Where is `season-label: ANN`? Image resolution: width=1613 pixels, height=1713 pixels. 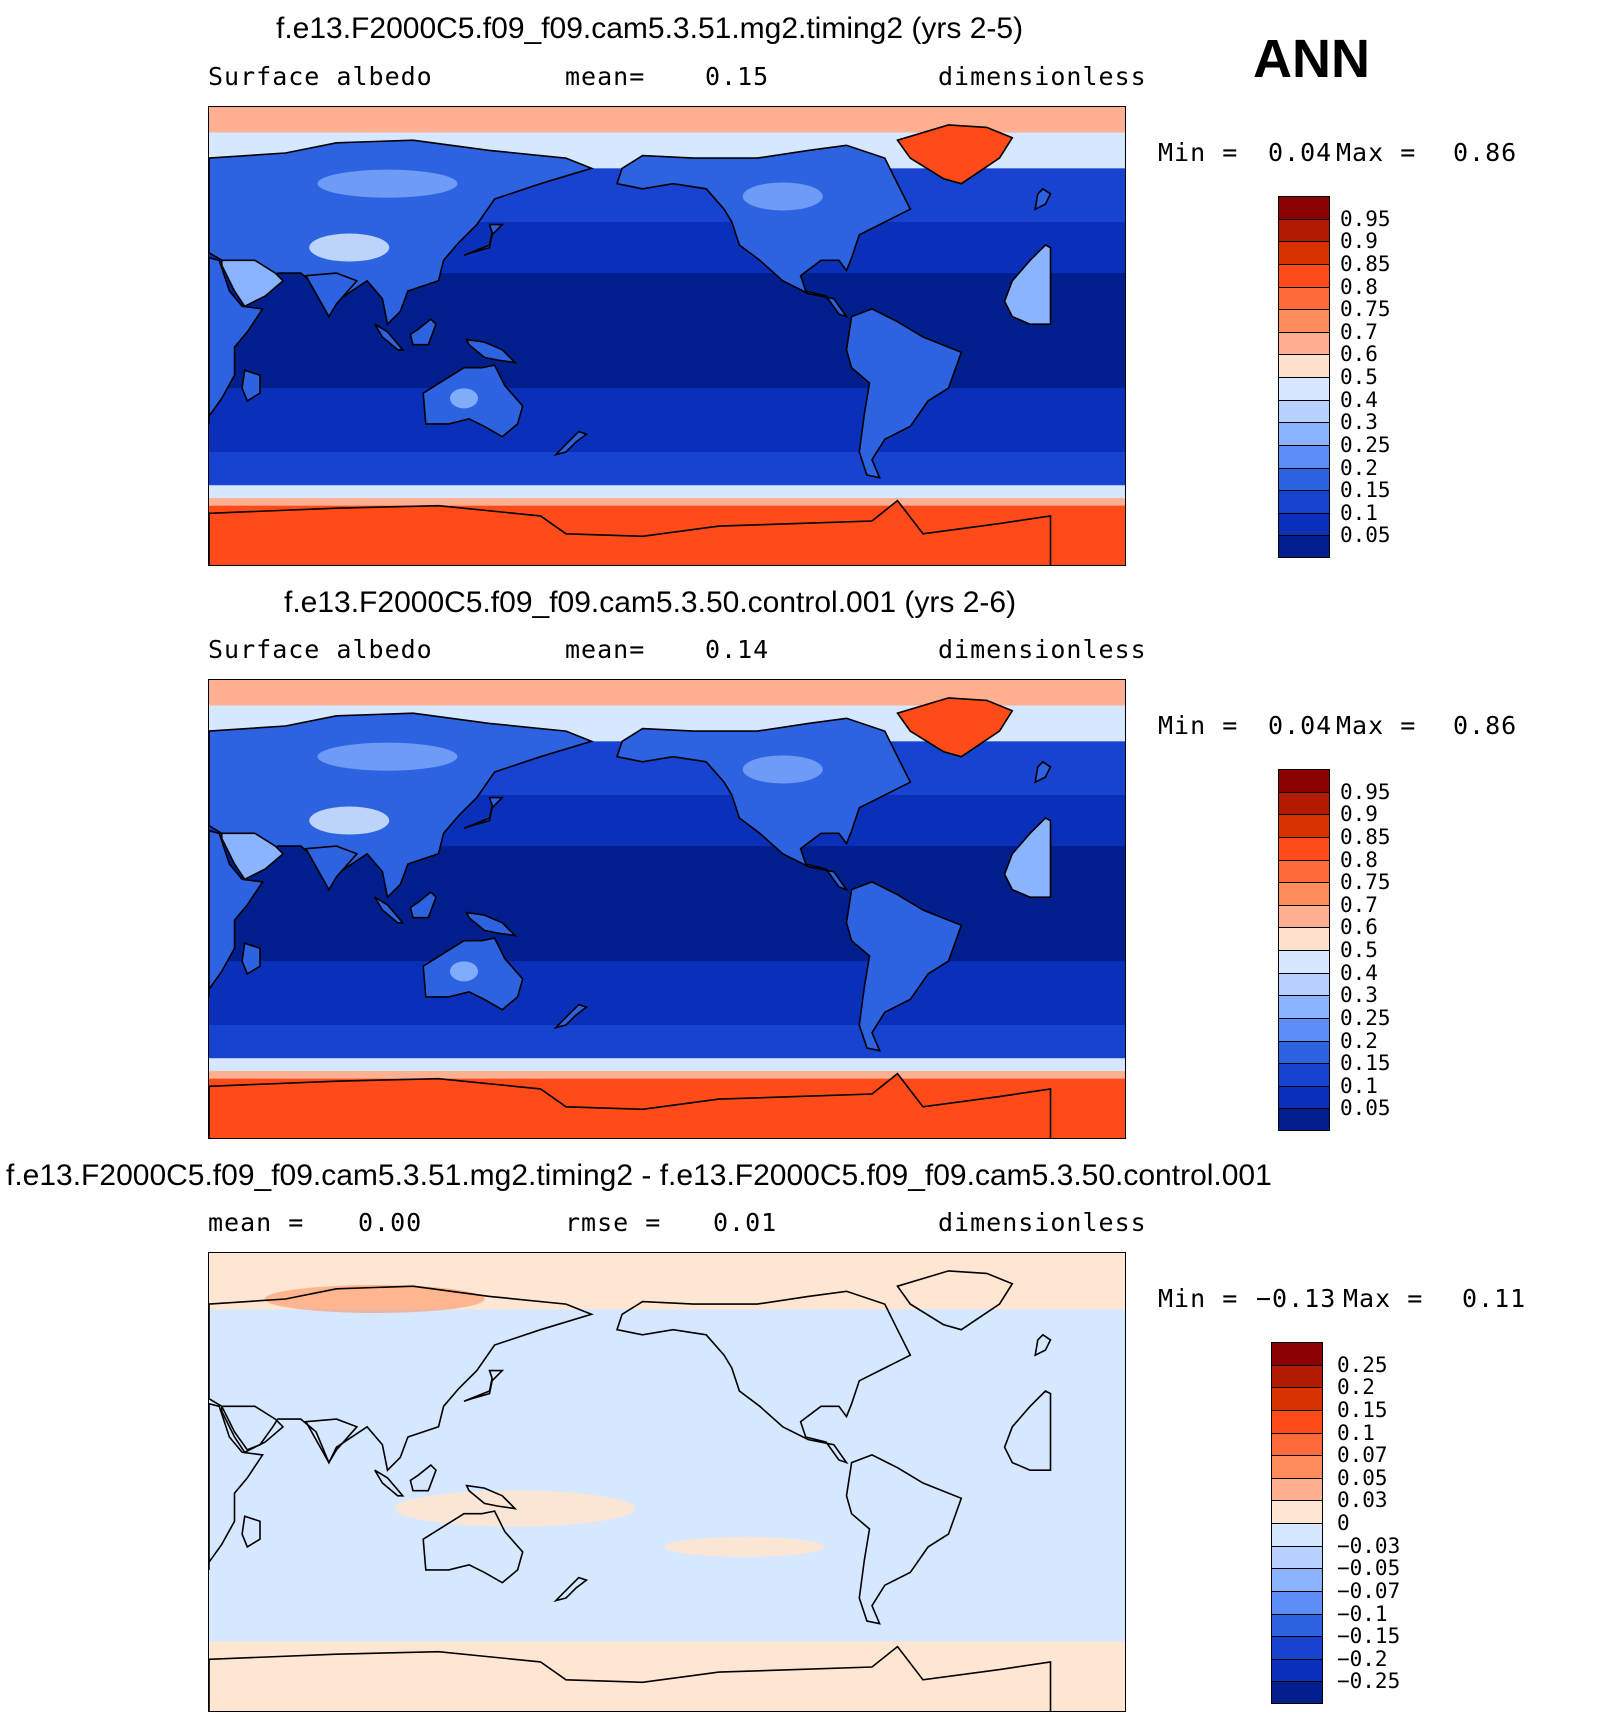 season-label: ANN is located at coordinates (1311, 59).